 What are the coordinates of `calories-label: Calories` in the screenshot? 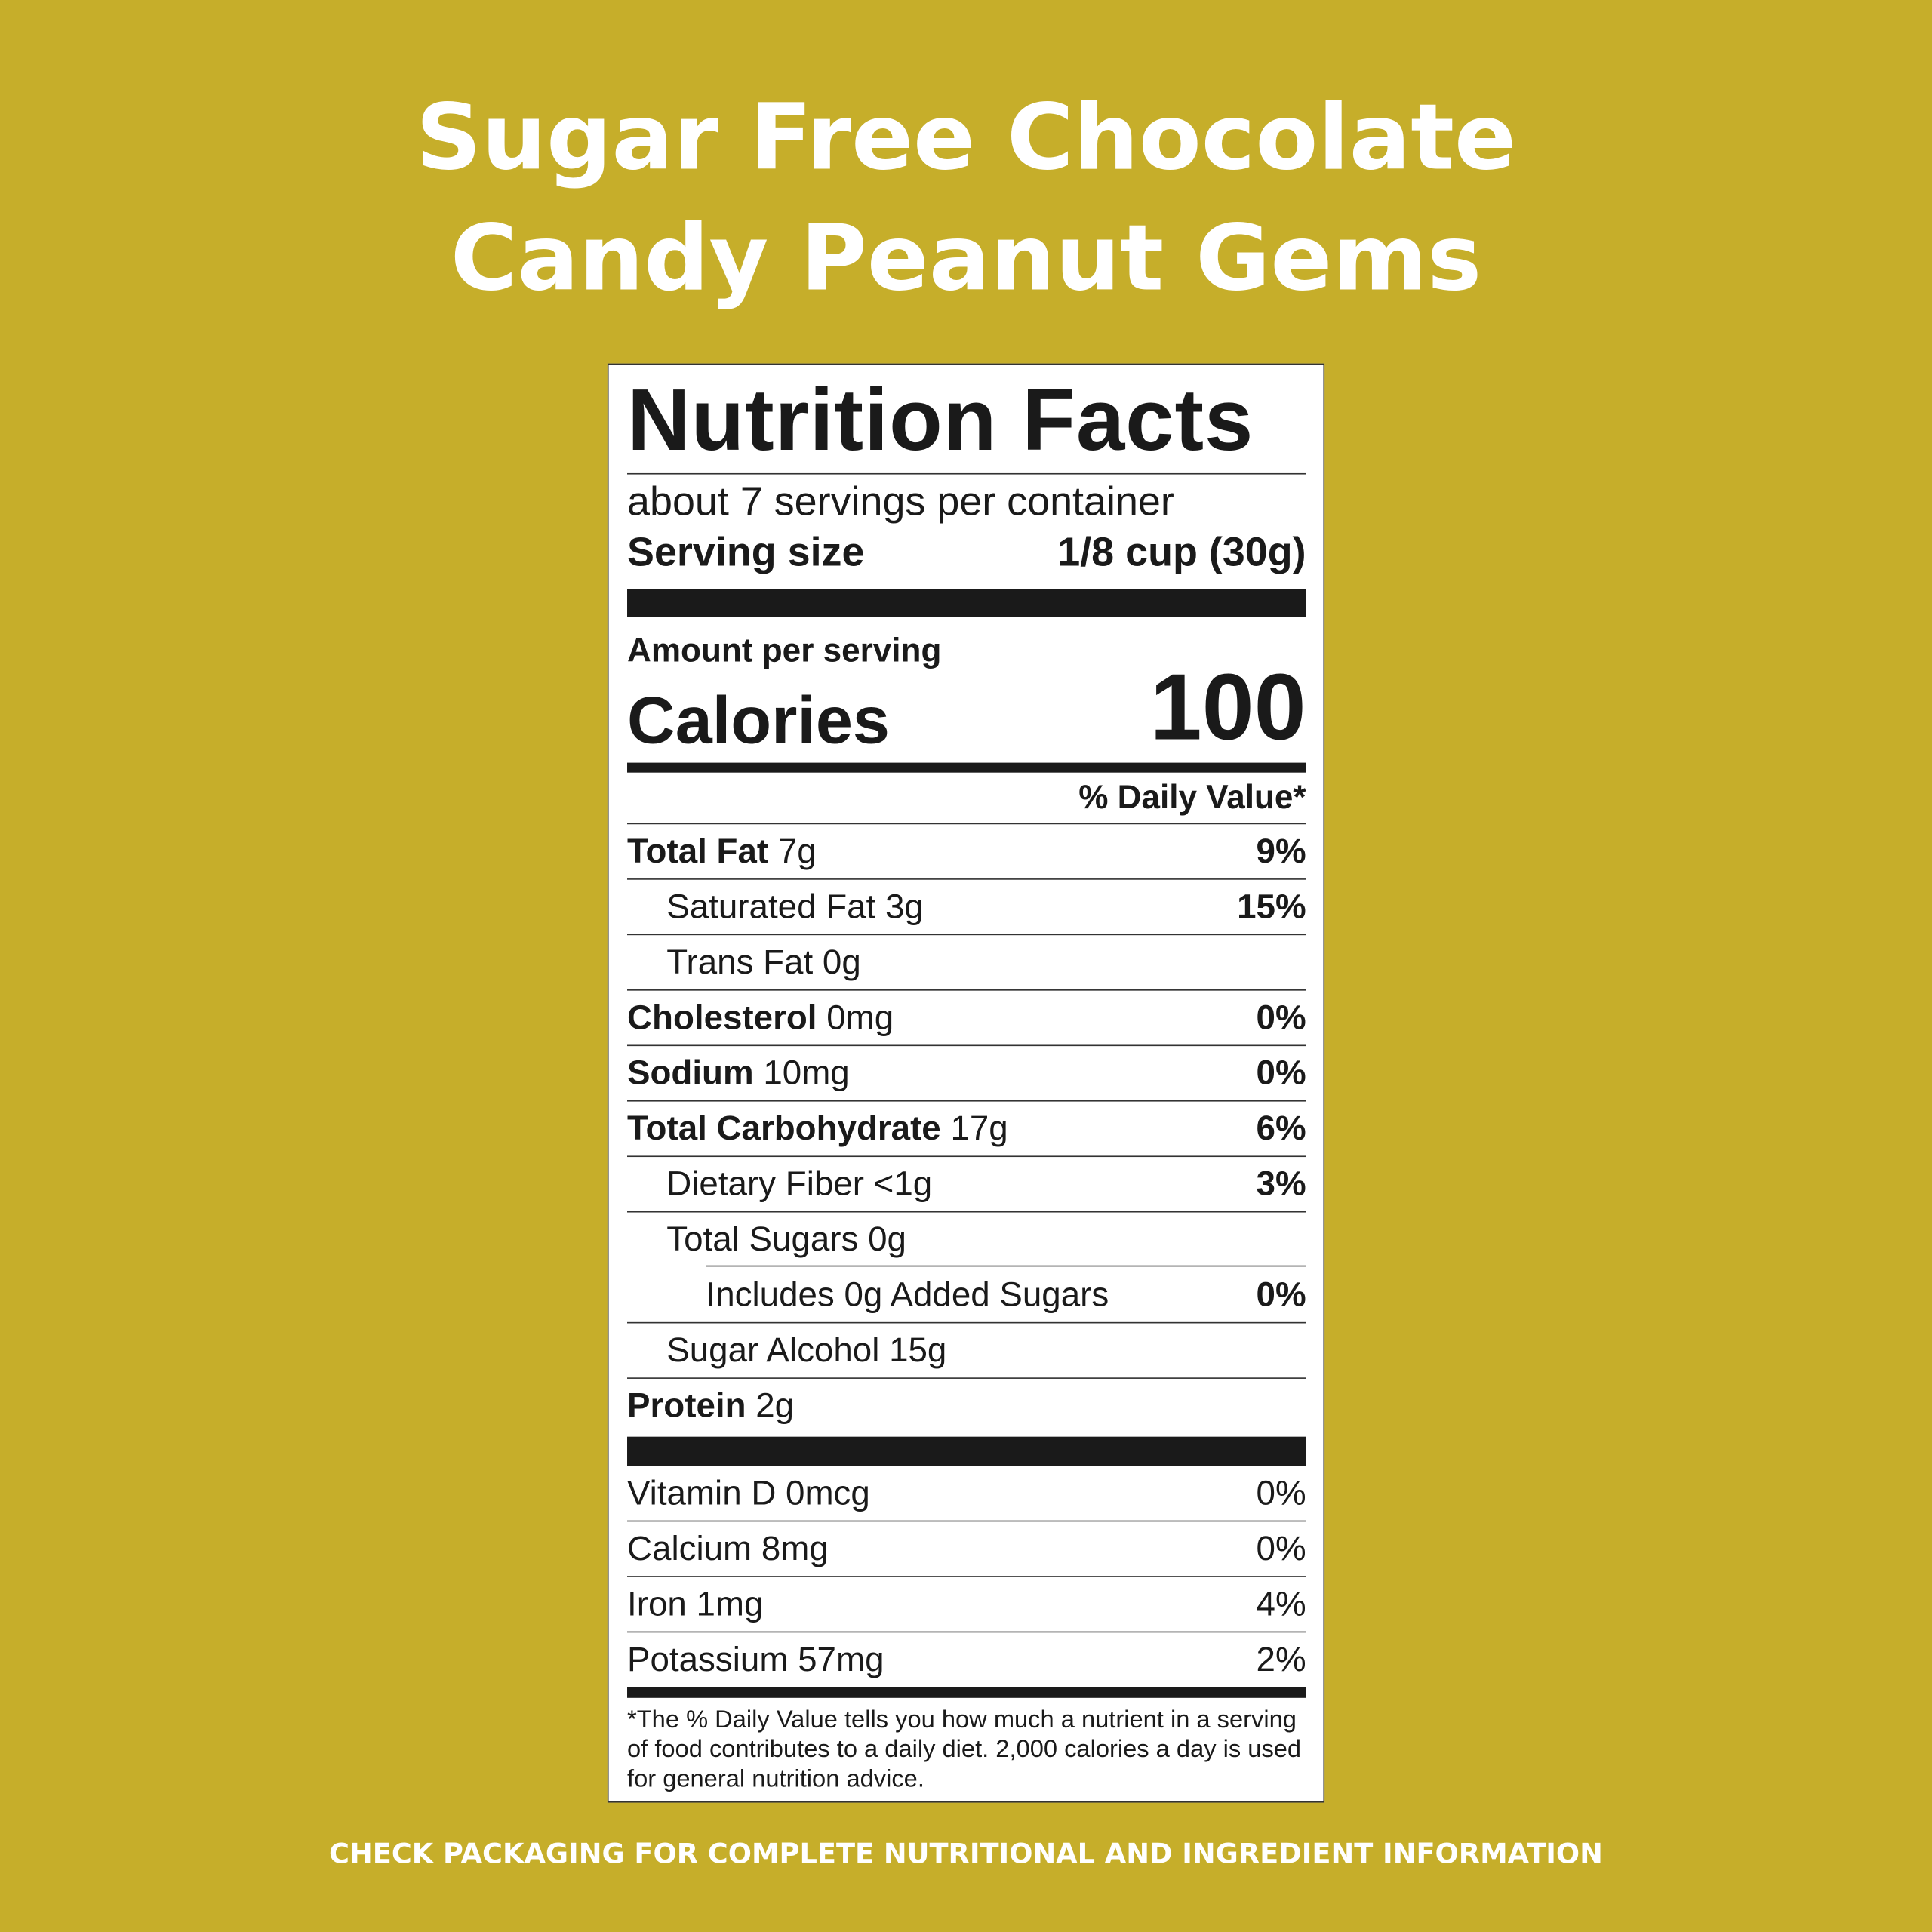 It's located at (758, 721).